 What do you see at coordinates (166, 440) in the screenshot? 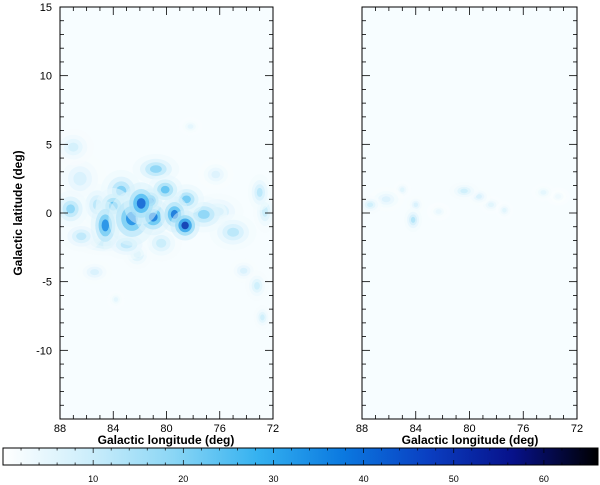
I see `left-x-axis-label: Galactic longitude (deg)` at bounding box center [166, 440].